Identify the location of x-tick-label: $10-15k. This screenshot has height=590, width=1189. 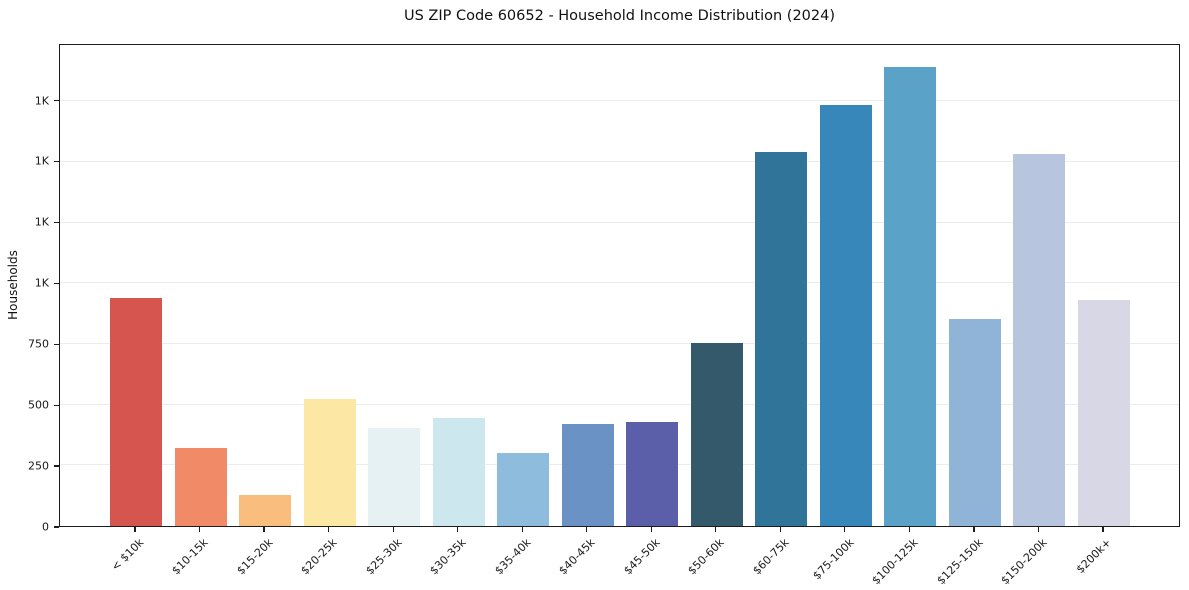
(190, 557).